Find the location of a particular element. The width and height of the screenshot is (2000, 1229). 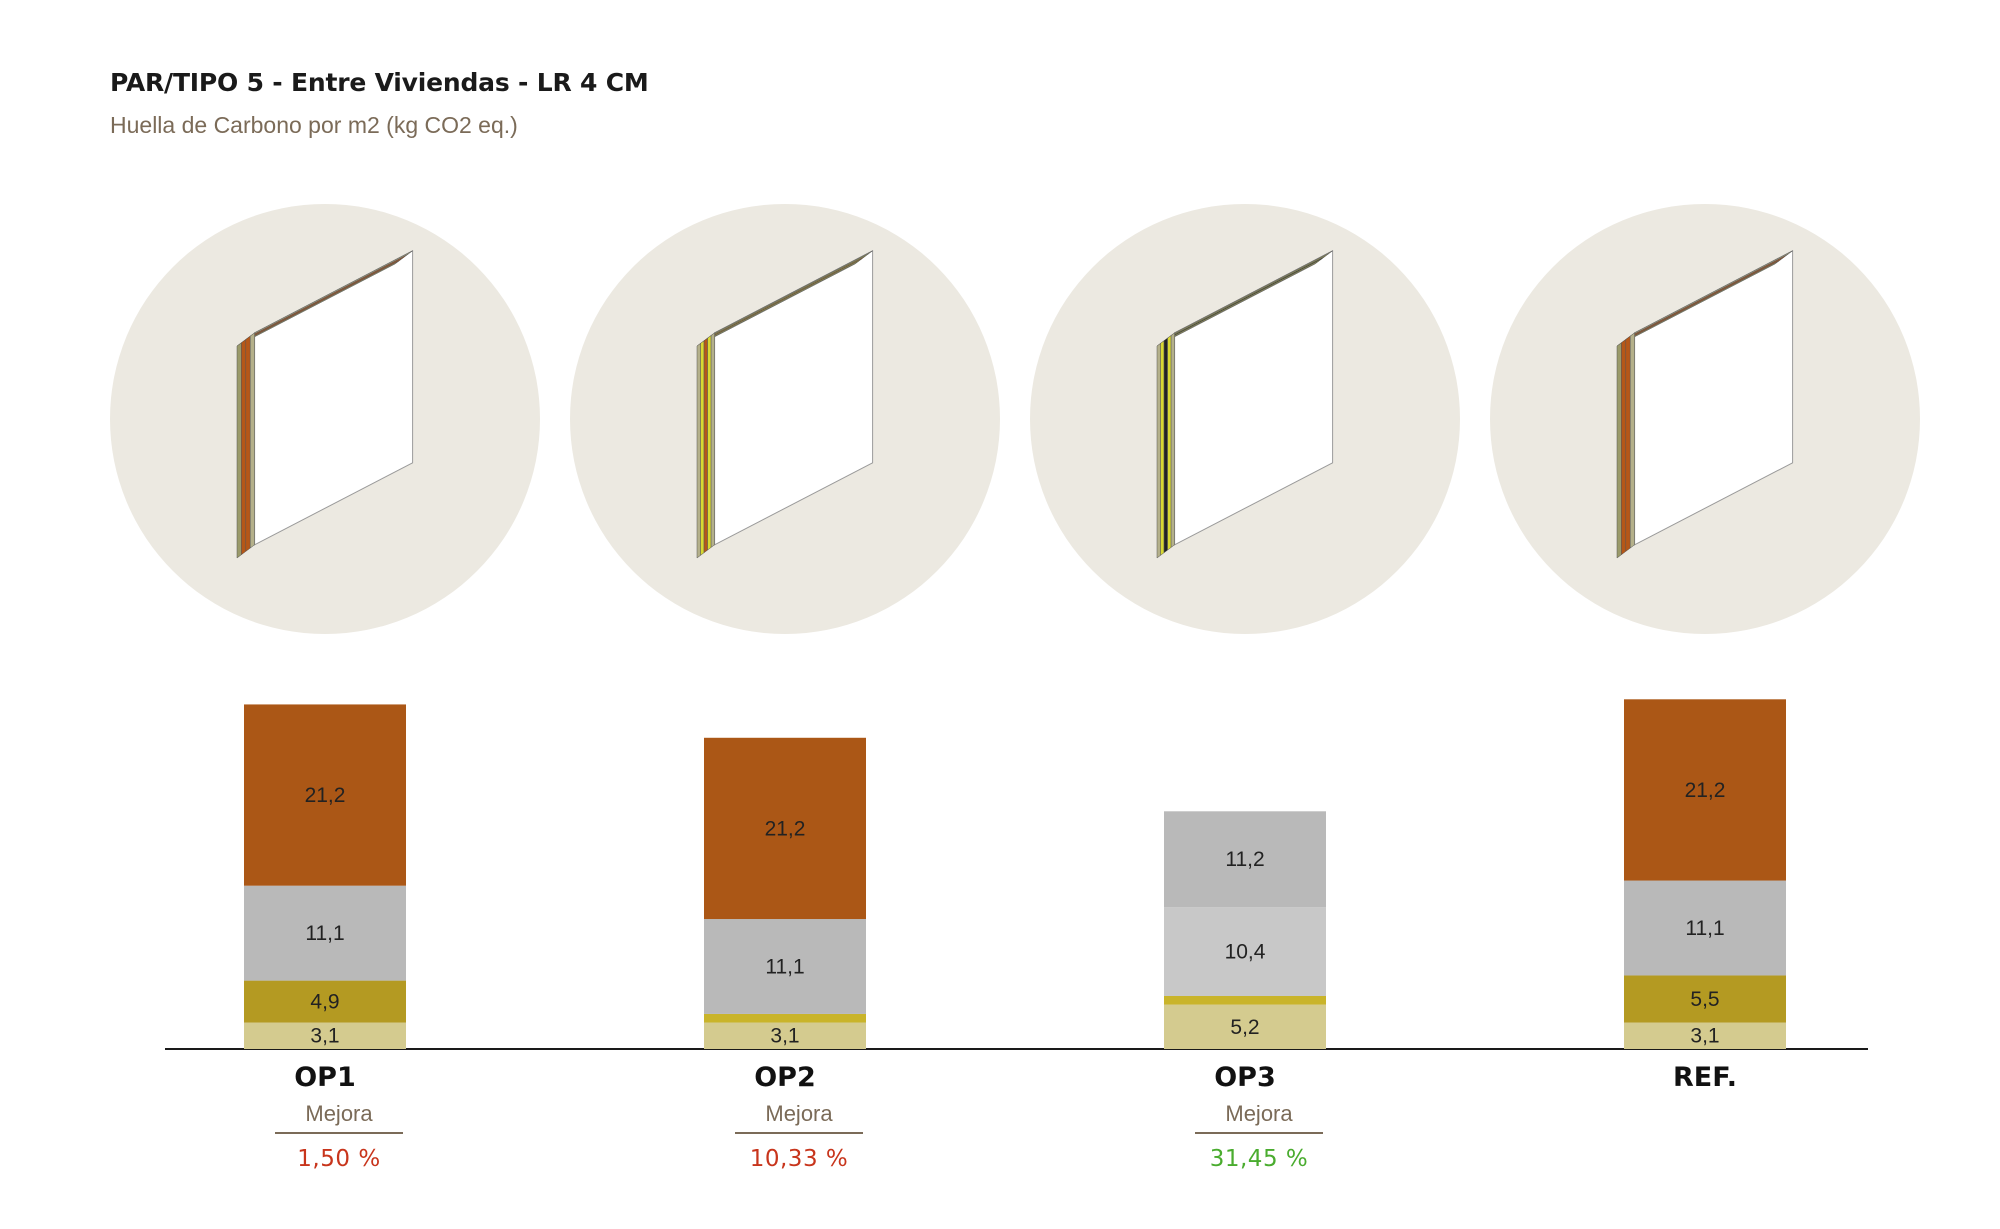

data-label: 11,2 is located at coordinates (1244, 859).